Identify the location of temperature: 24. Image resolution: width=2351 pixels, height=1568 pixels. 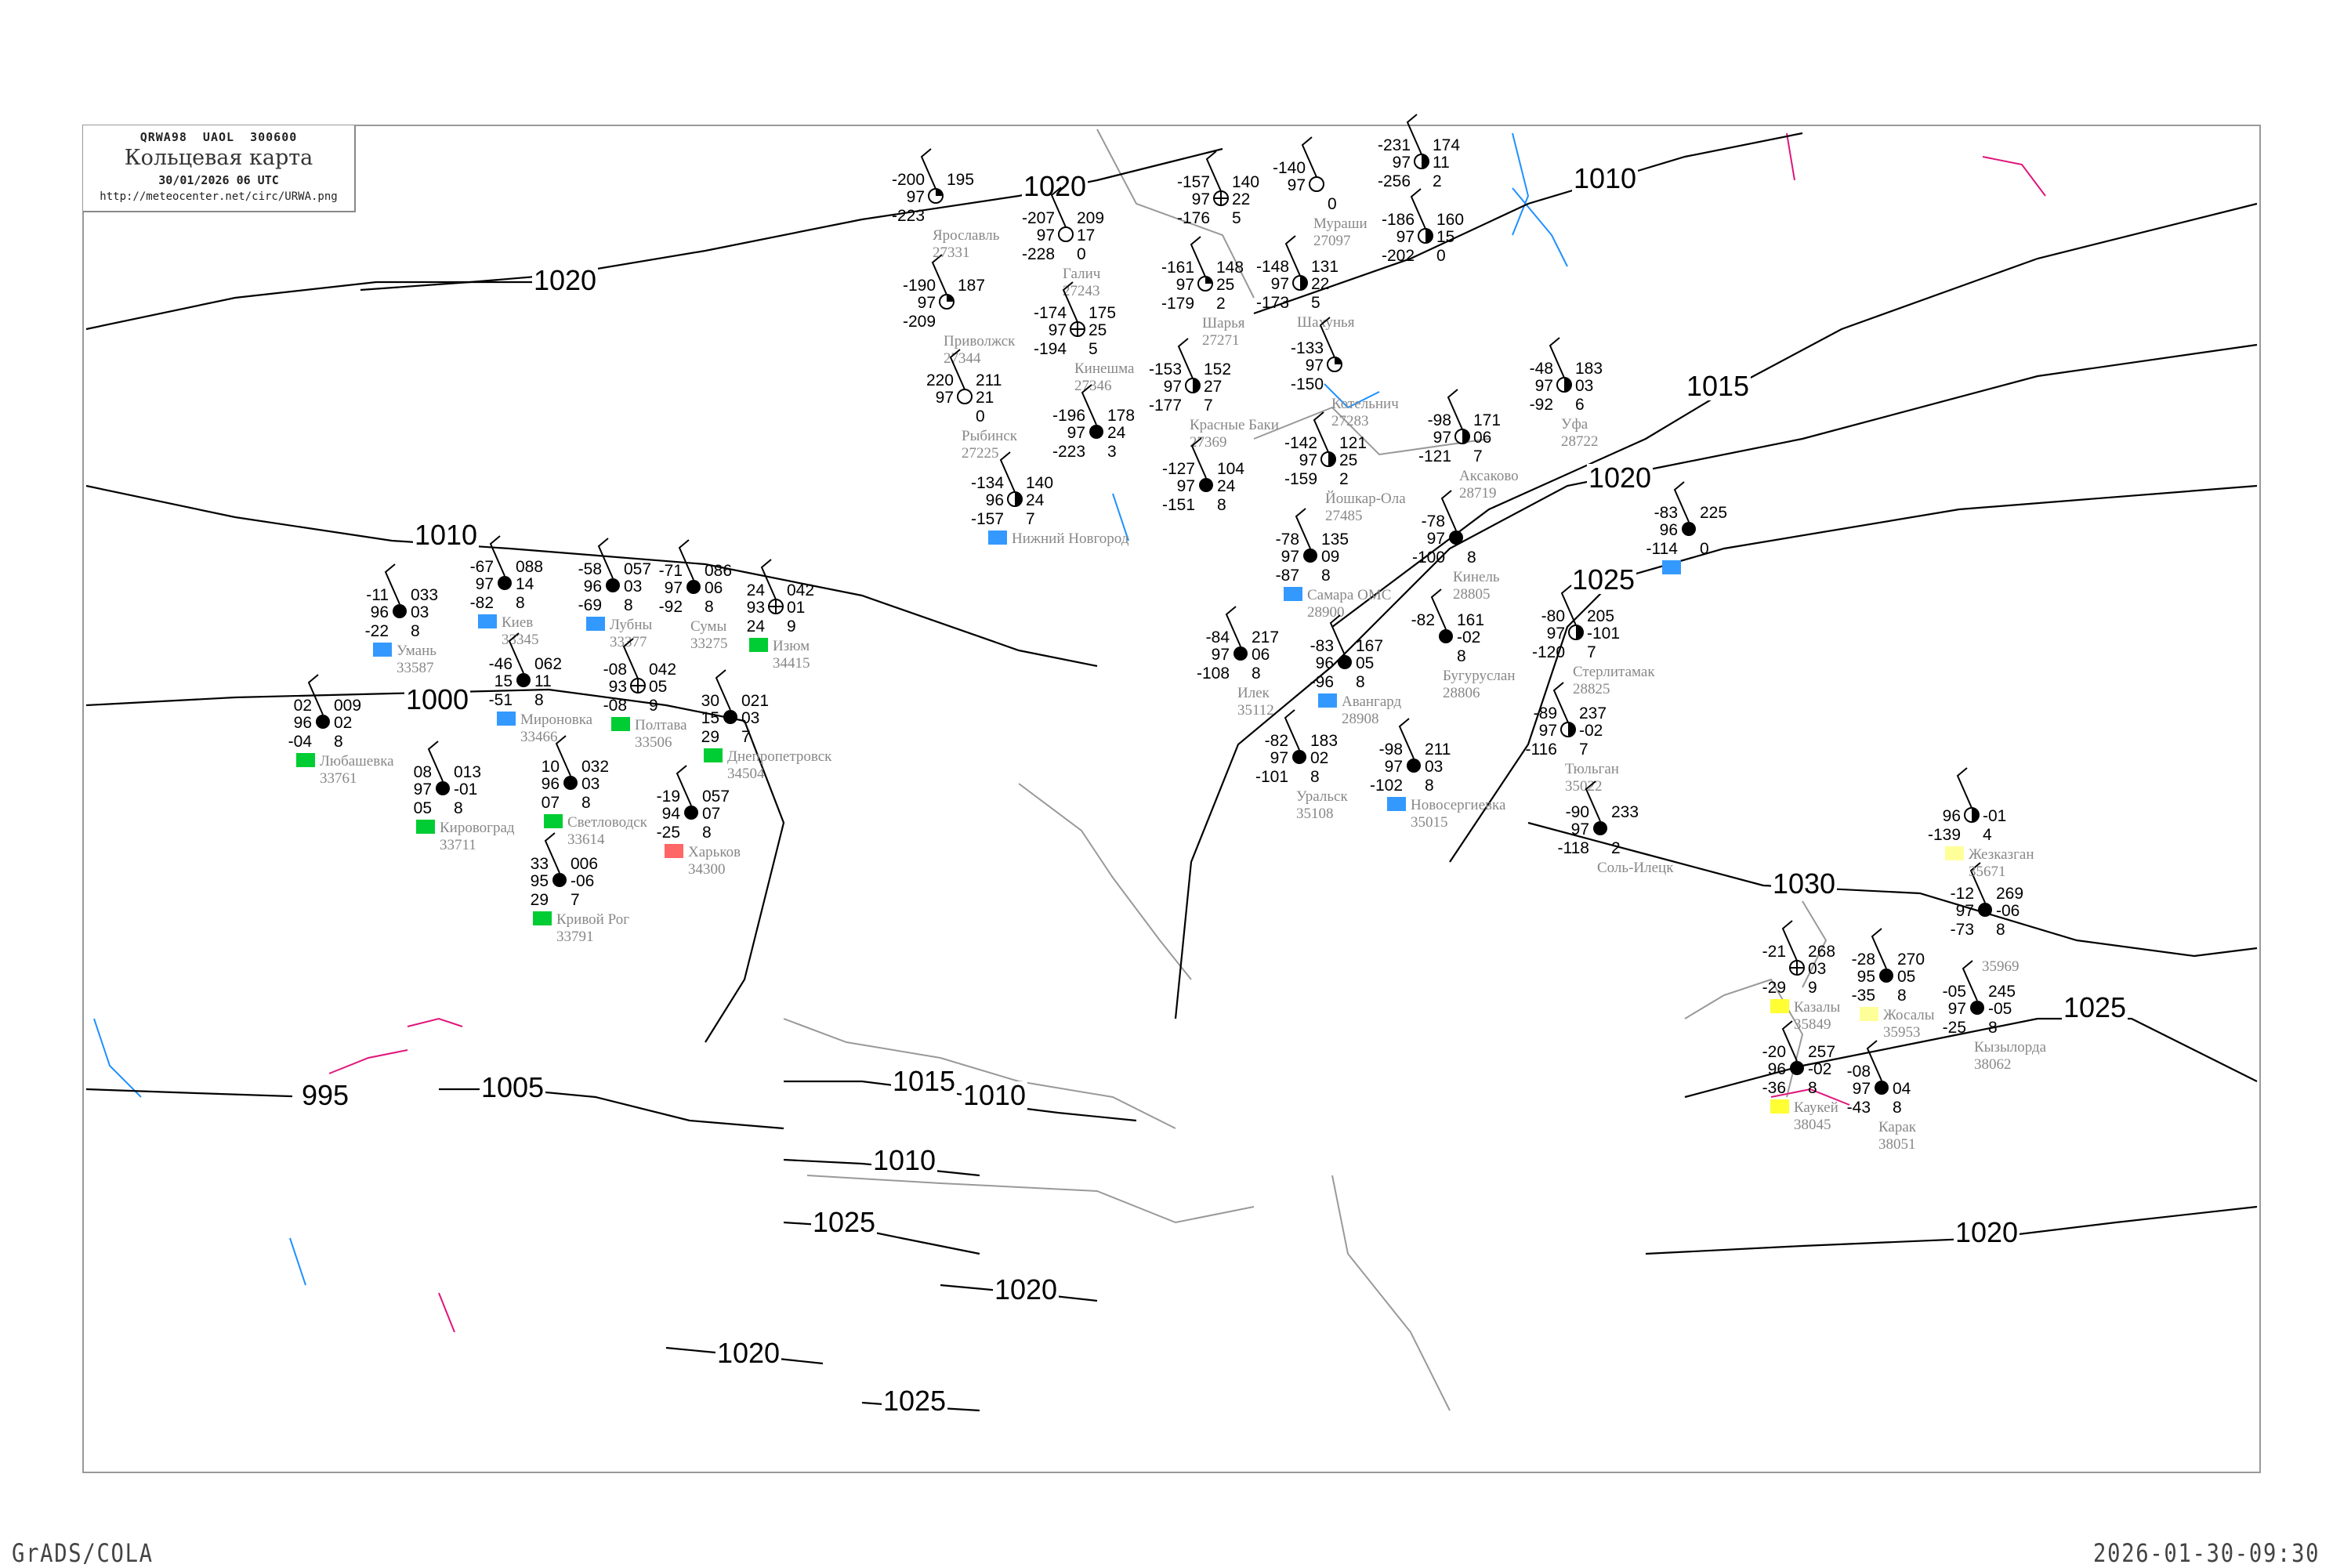
(756, 590).